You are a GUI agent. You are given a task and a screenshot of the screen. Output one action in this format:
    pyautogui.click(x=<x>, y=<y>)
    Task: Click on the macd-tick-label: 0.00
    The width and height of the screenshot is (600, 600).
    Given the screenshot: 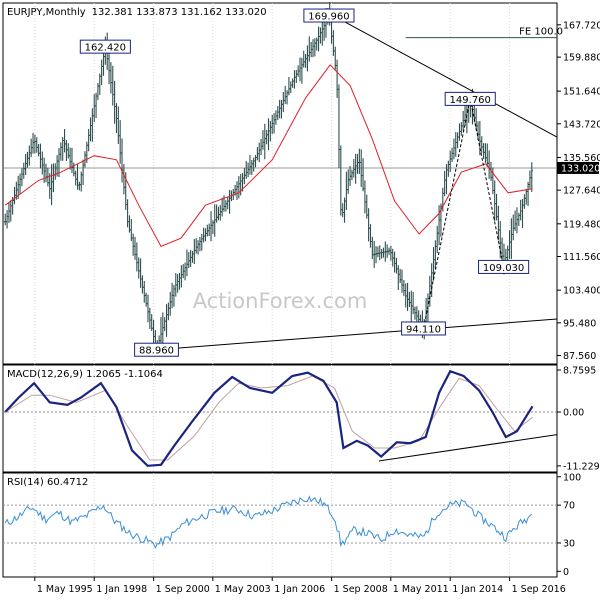 What is the action you would take?
    pyautogui.click(x=573, y=413)
    